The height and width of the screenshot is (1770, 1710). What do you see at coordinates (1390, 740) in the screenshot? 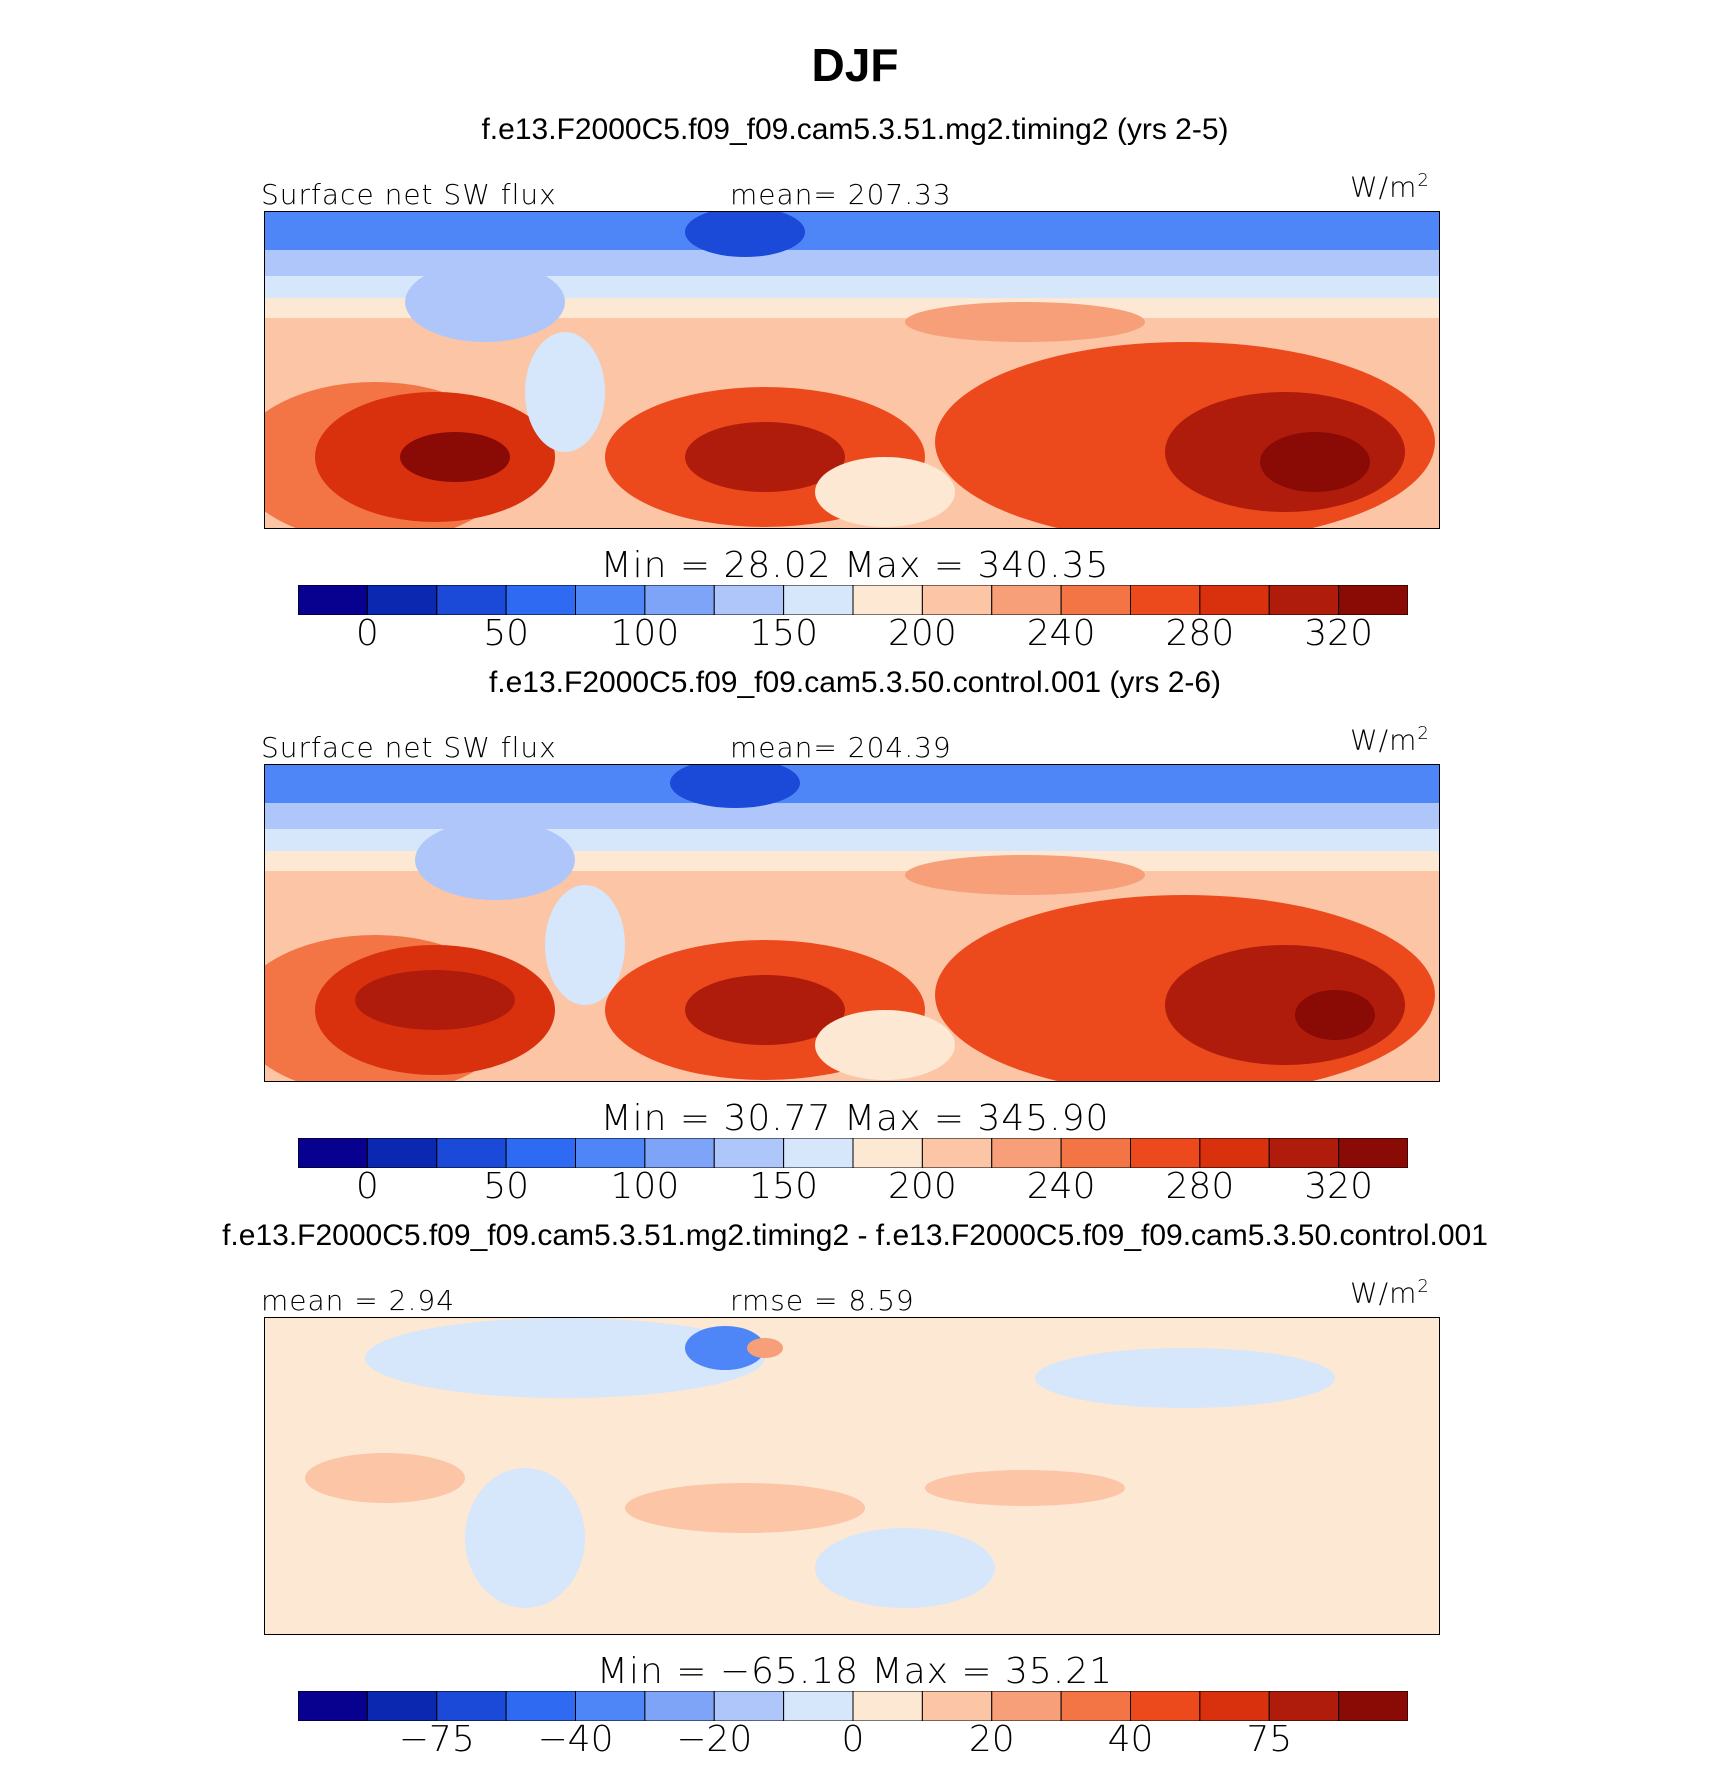
I see `panel-2-unit-label: W/m2` at bounding box center [1390, 740].